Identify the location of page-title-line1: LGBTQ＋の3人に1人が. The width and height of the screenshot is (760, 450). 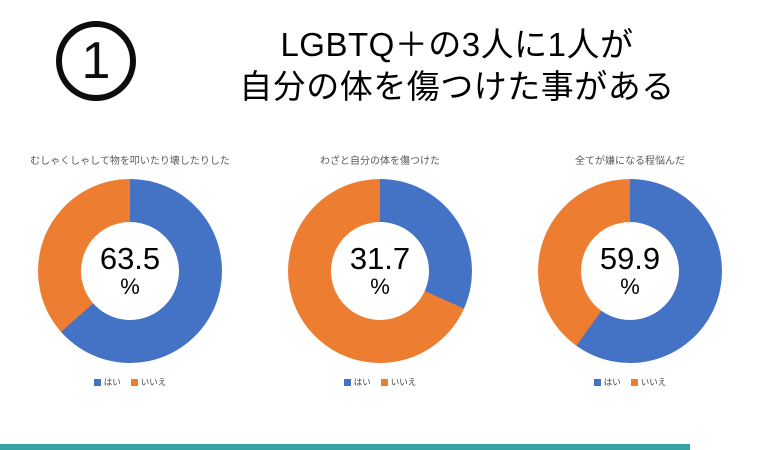
(457, 44).